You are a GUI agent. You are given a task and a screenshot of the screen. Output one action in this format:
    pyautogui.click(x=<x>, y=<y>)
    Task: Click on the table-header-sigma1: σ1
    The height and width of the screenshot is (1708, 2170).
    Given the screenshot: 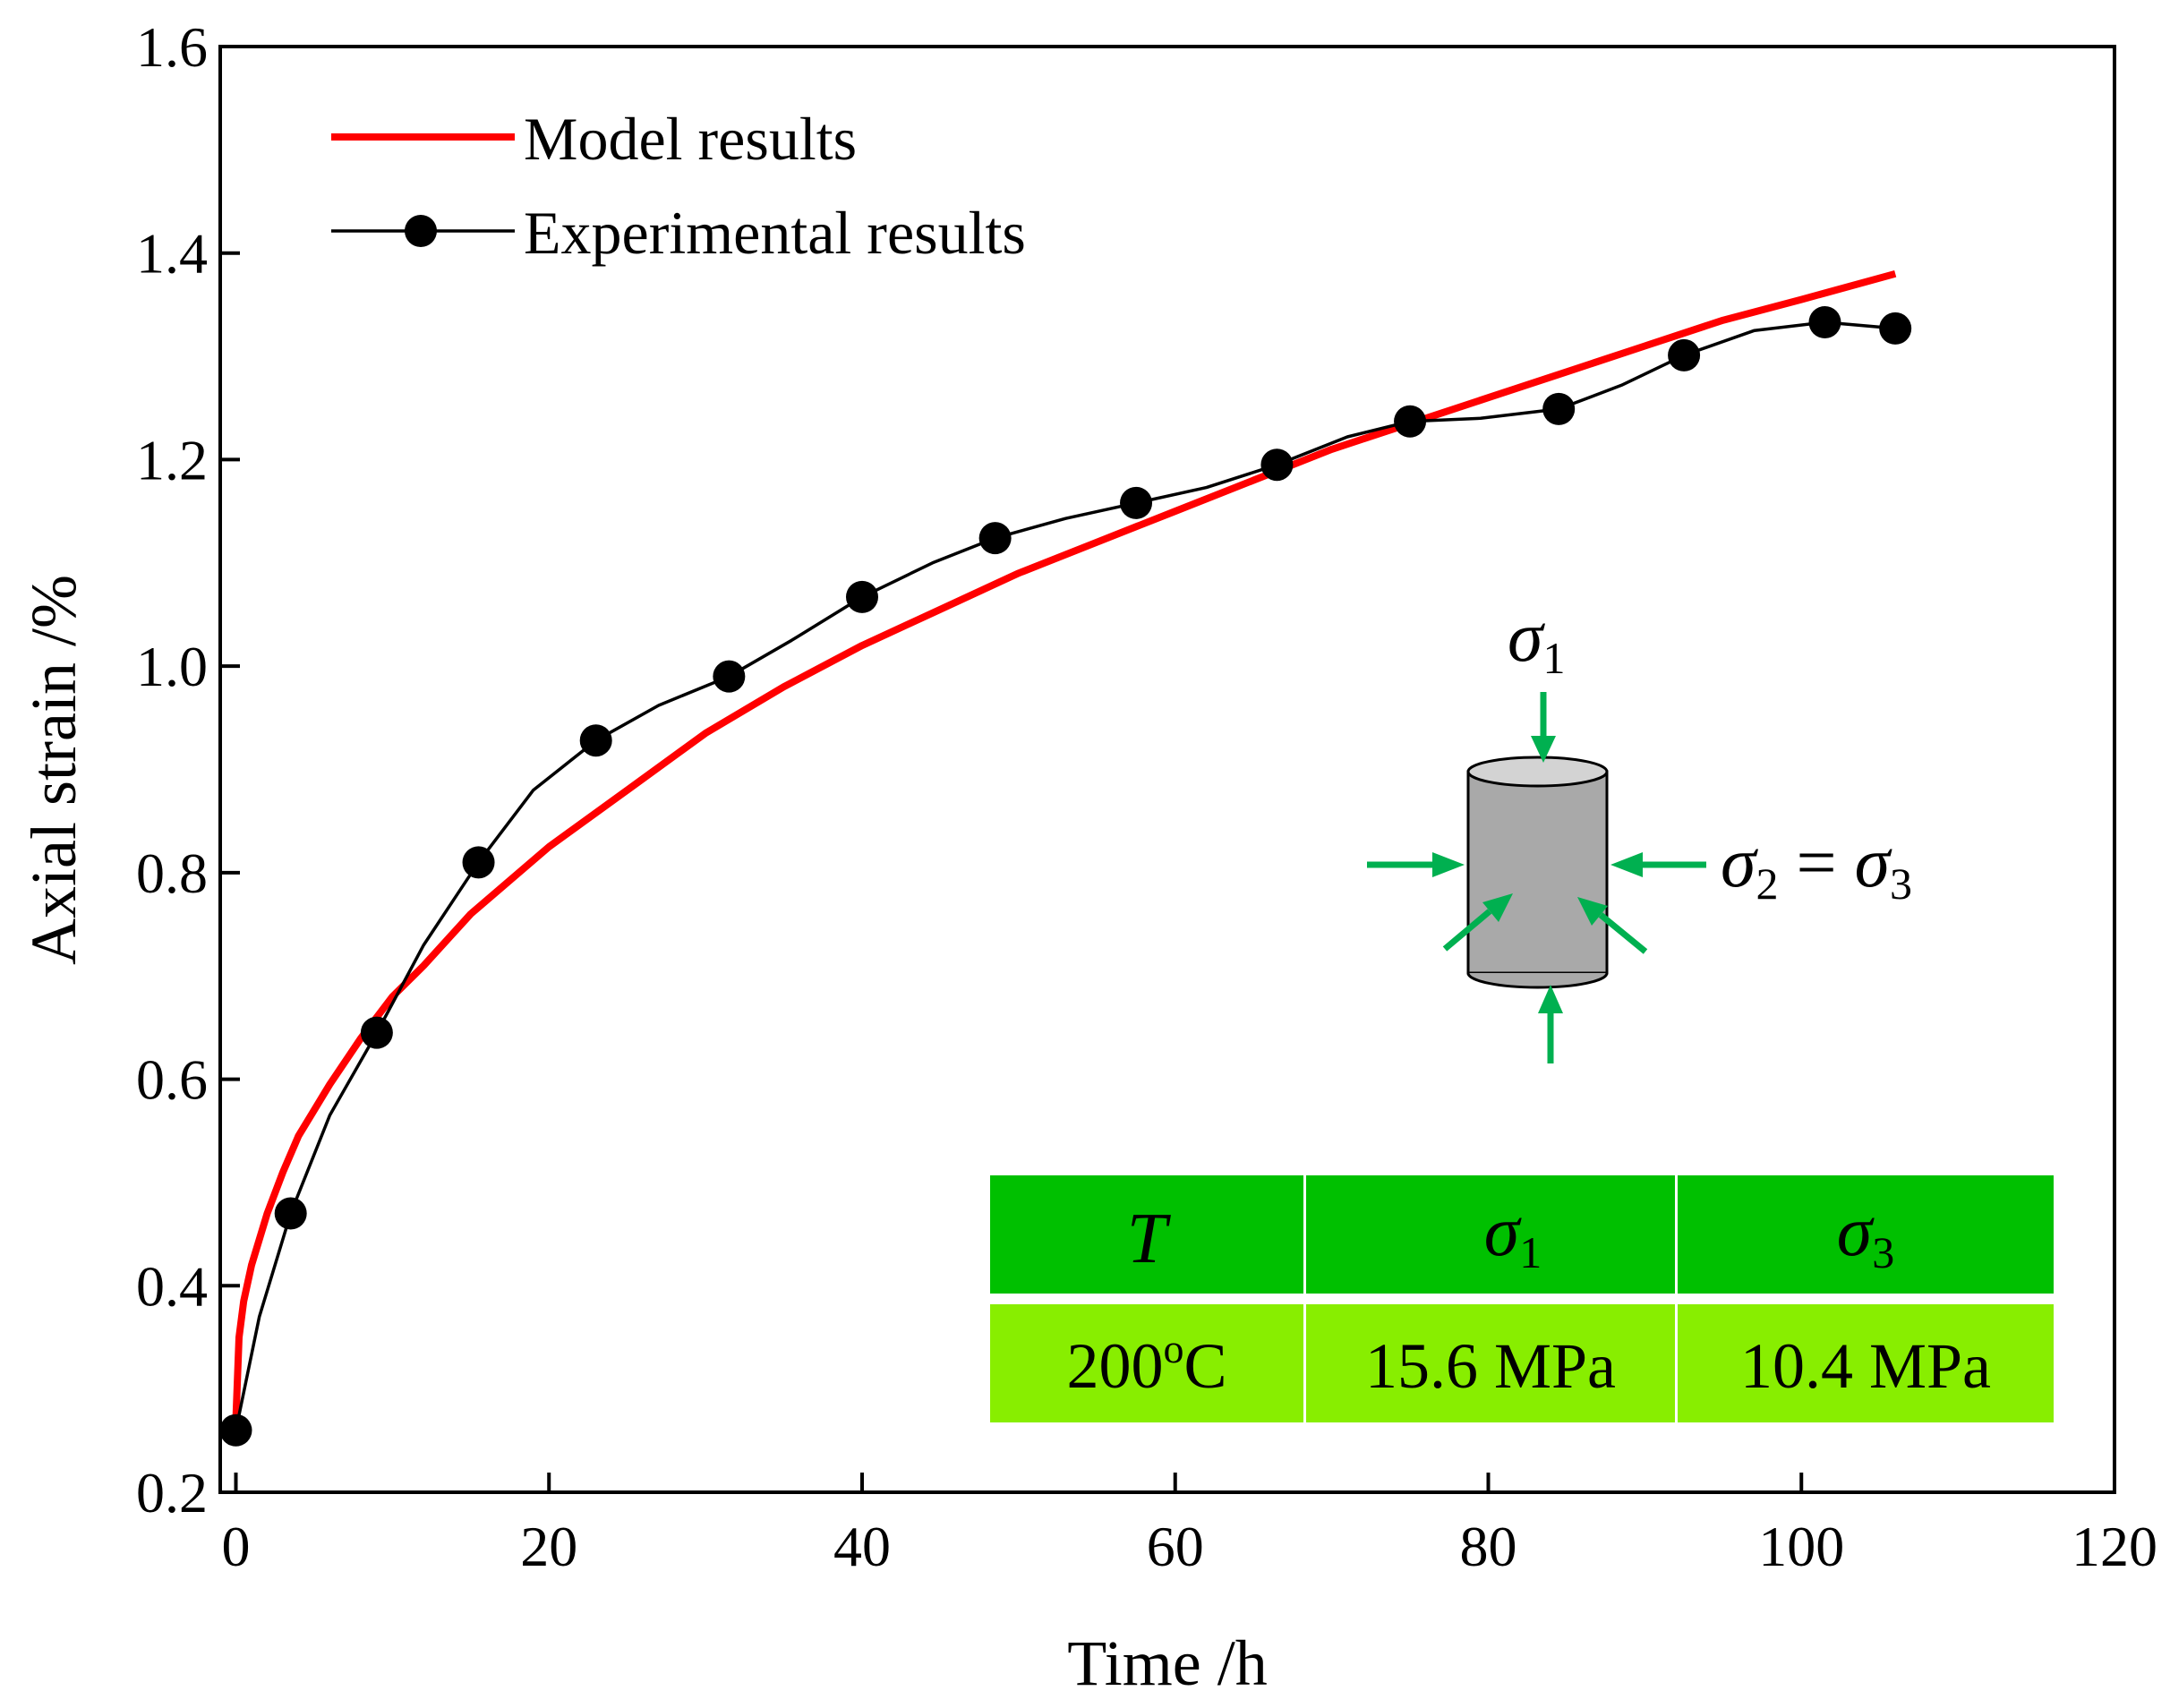 What is the action you would take?
    pyautogui.click(x=1513, y=1234)
    